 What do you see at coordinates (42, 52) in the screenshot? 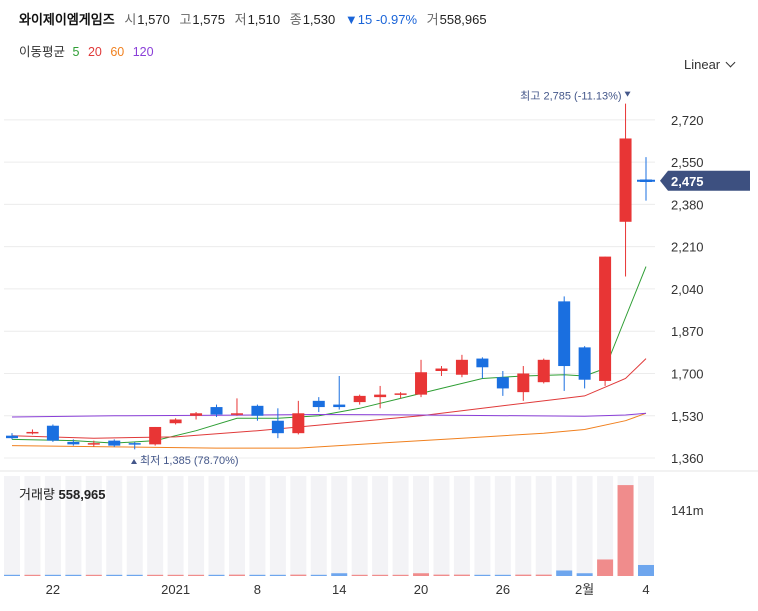
I see `ma-legend-label: 이동평균` at bounding box center [42, 52].